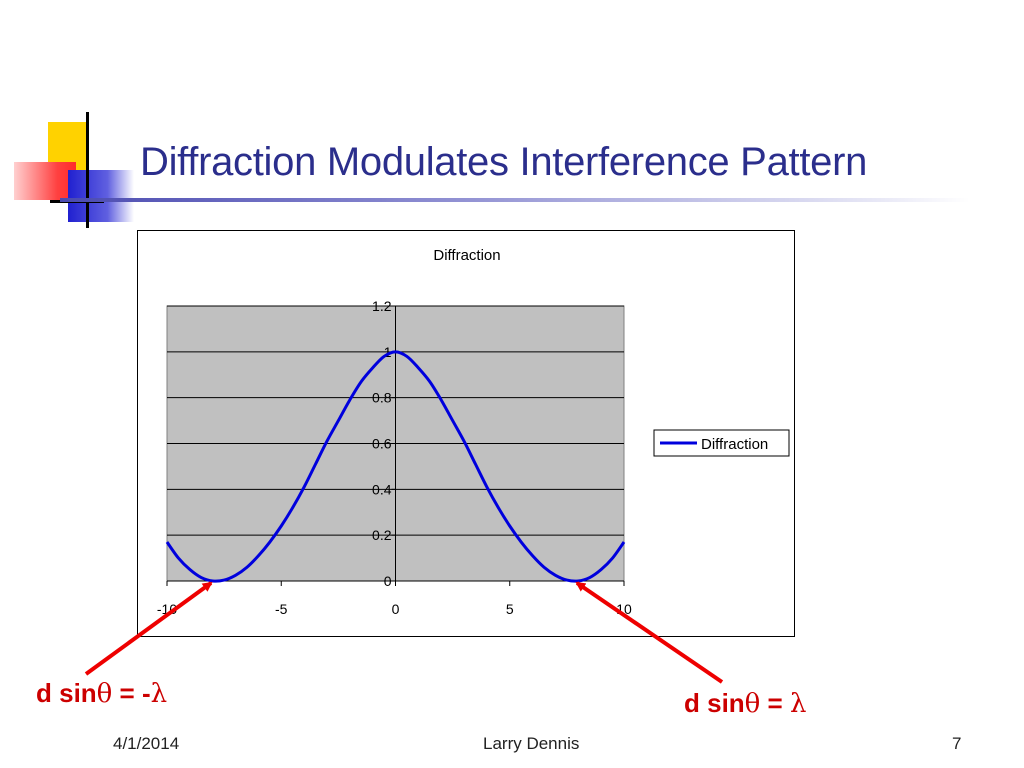 This screenshot has width=1024, height=768. Describe the element at coordinates (382, 306) in the screenshot. I see `y-tick-label: 1.2` at that location.